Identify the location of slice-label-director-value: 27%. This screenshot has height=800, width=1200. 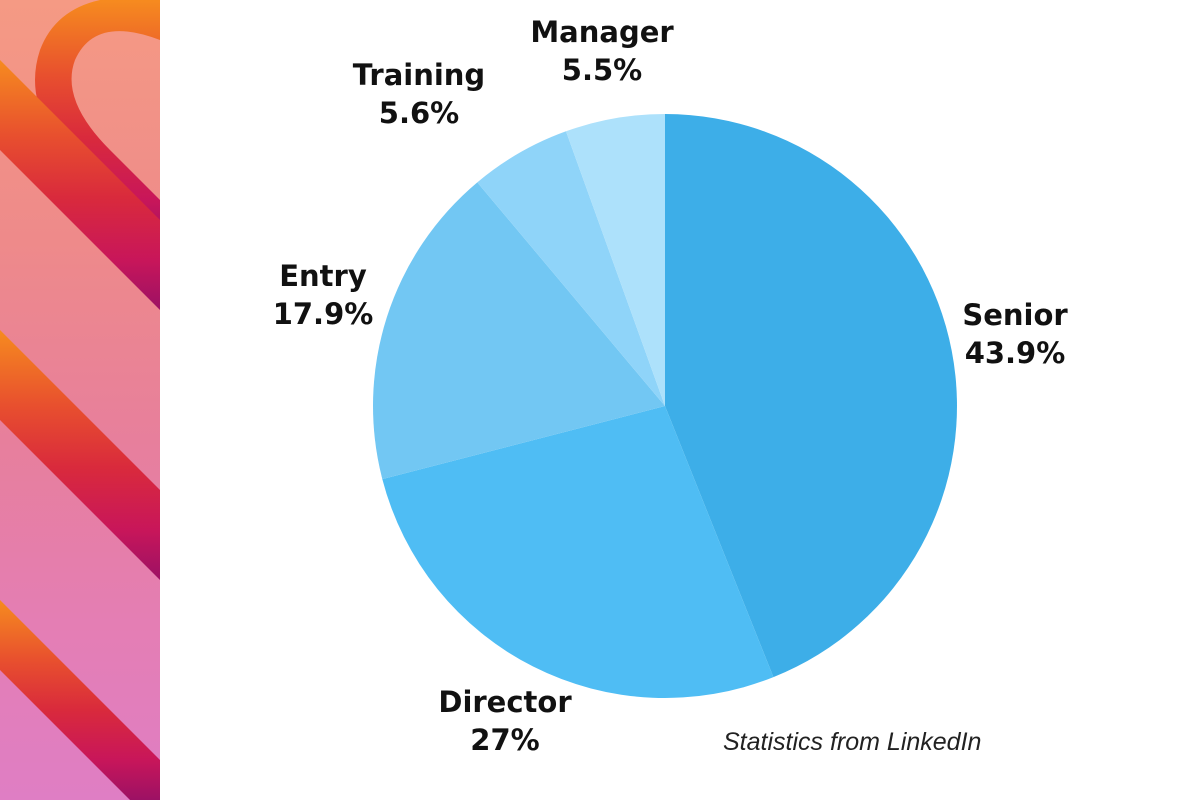
(505, 740).